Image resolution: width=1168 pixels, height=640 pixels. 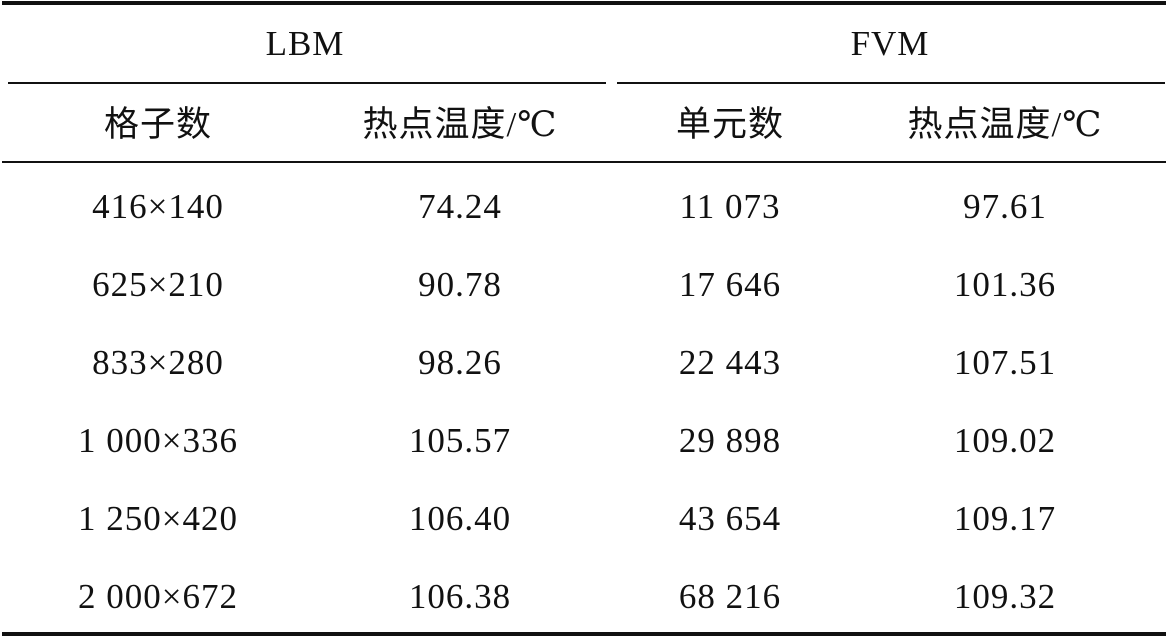 What do you see at coordinates (460, 440) in the screenshot?
I see `cell: 105.57` at bounding box center [460, 440].